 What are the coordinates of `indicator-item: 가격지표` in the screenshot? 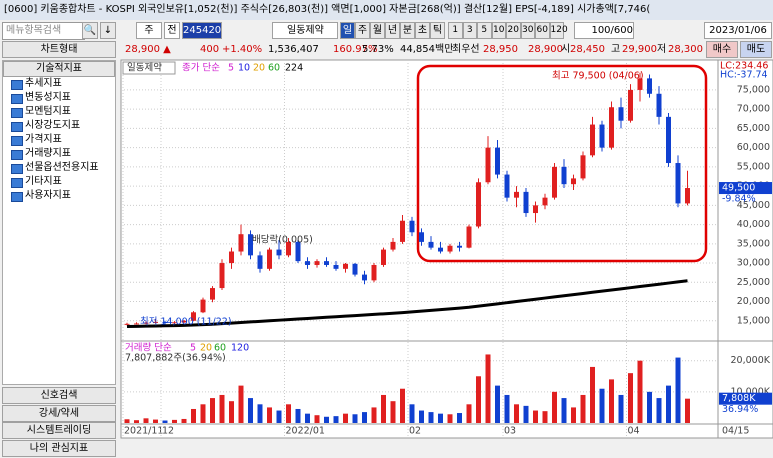 It's located at (59, 140).